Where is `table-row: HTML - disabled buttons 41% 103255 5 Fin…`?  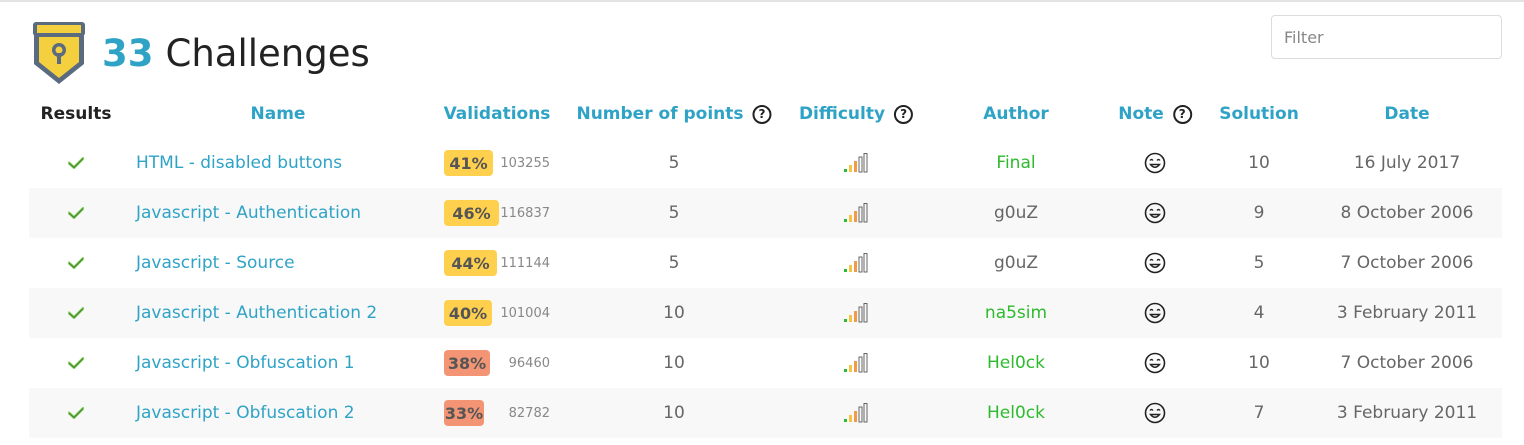 table-row: HTML - disabled buttons 41% 103255 5 Fin… is located at coordinates (765, 163).